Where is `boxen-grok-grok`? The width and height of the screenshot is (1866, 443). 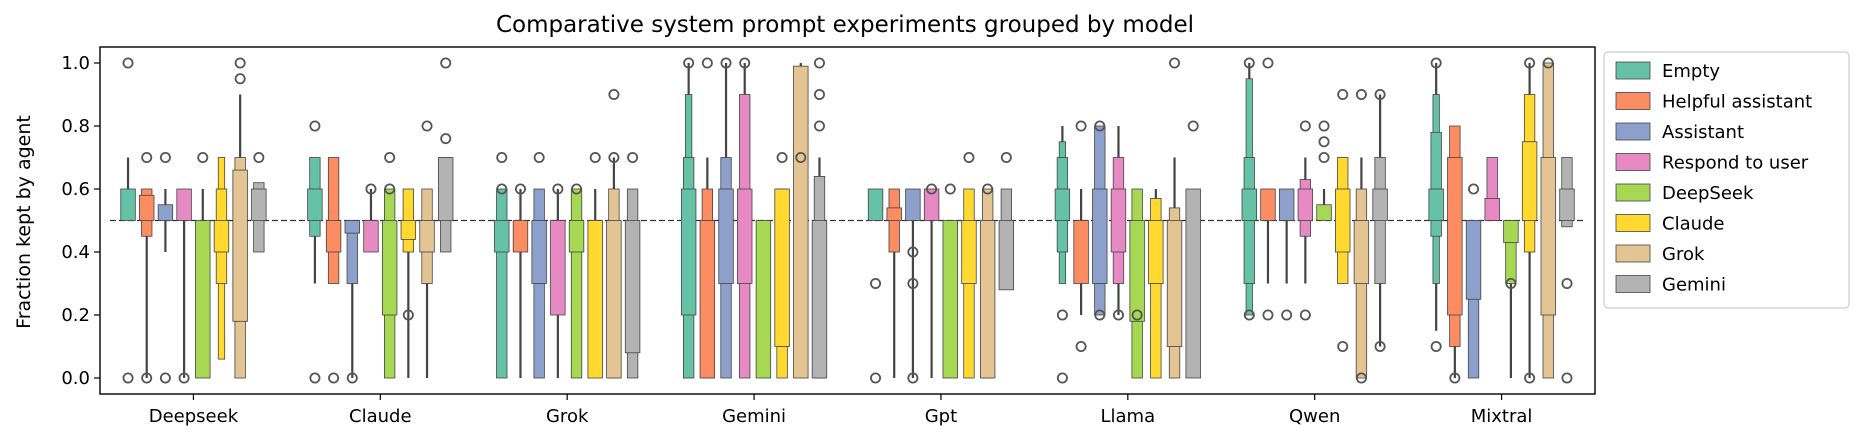
boxen-grok-grok is located at coordinates (614, 234).